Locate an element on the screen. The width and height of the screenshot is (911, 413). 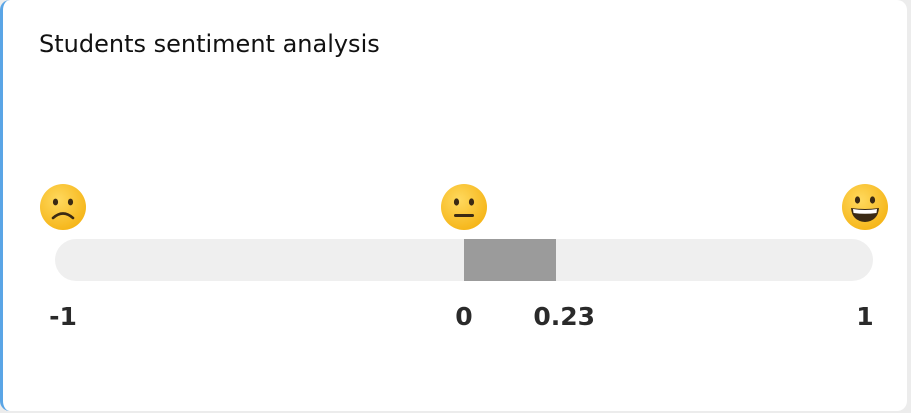
tick-label-max: 1 is located at coordinates (865, 316).